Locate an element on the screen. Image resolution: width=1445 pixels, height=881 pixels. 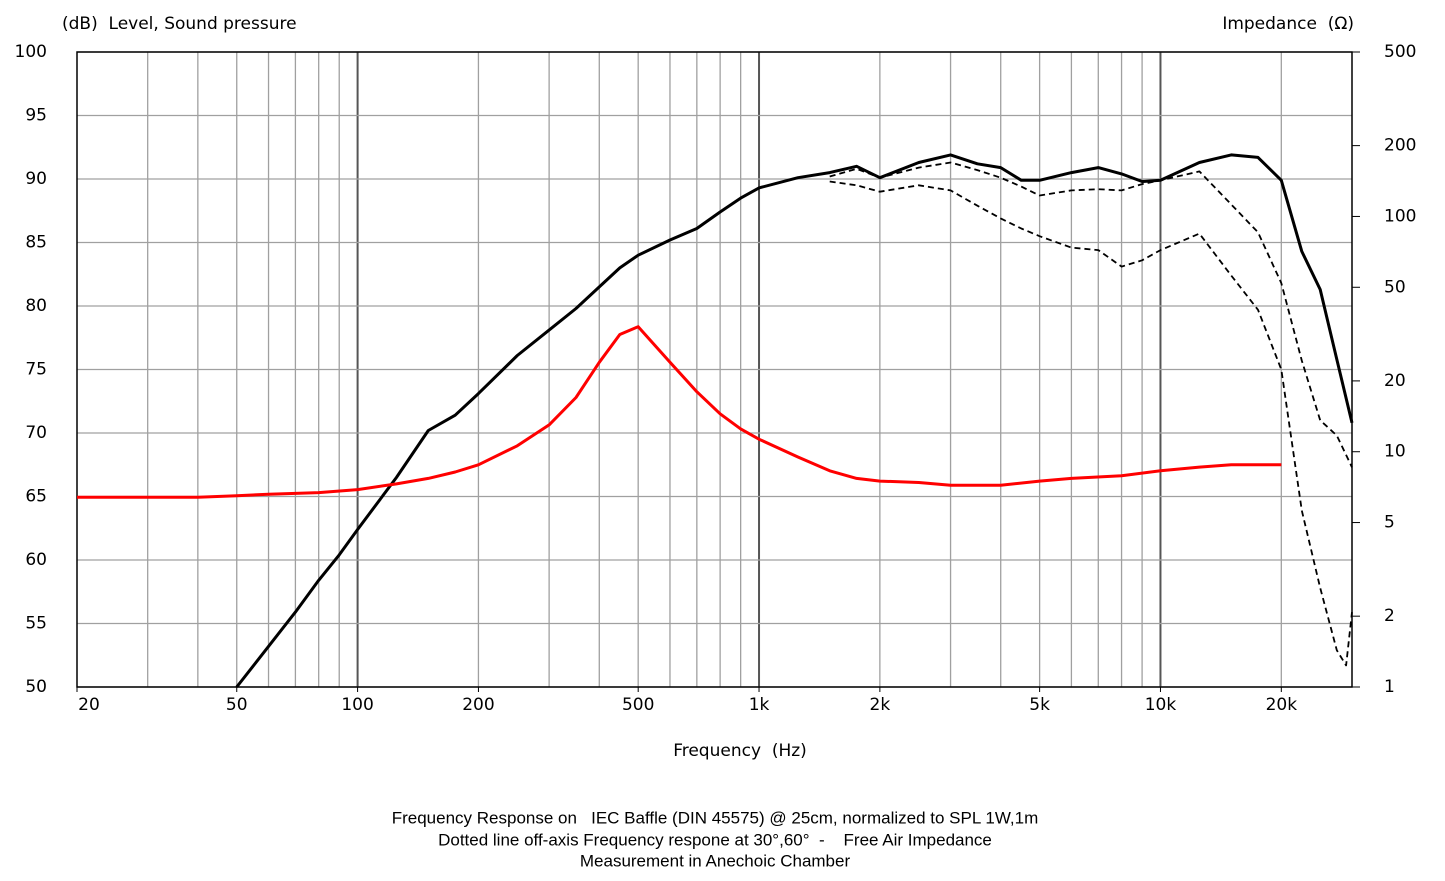
x-tick-label: 20 is located at coordinates (89, 705).